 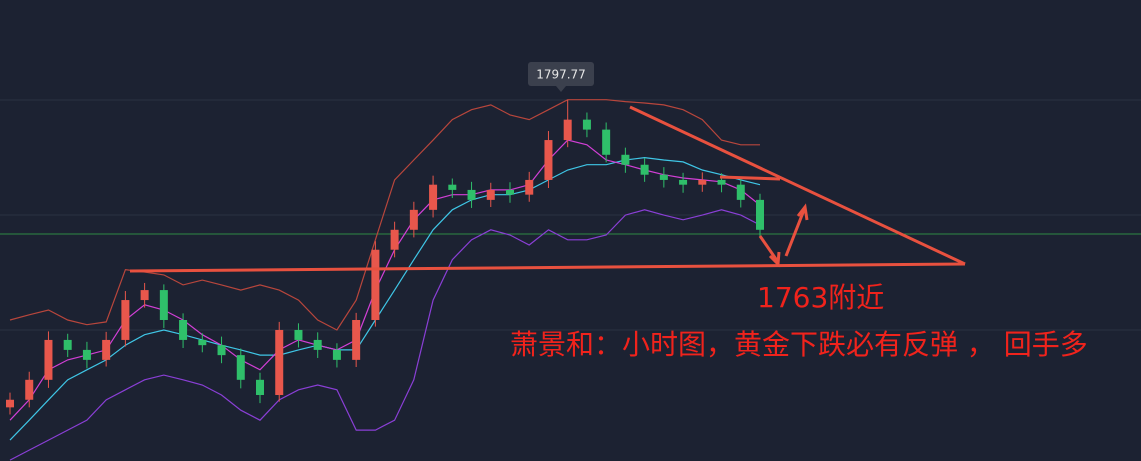 I want to click on comment: 萧景和：小时图，黄金下跌必有反弹 ， 回手多, so click(x=799, y=344).